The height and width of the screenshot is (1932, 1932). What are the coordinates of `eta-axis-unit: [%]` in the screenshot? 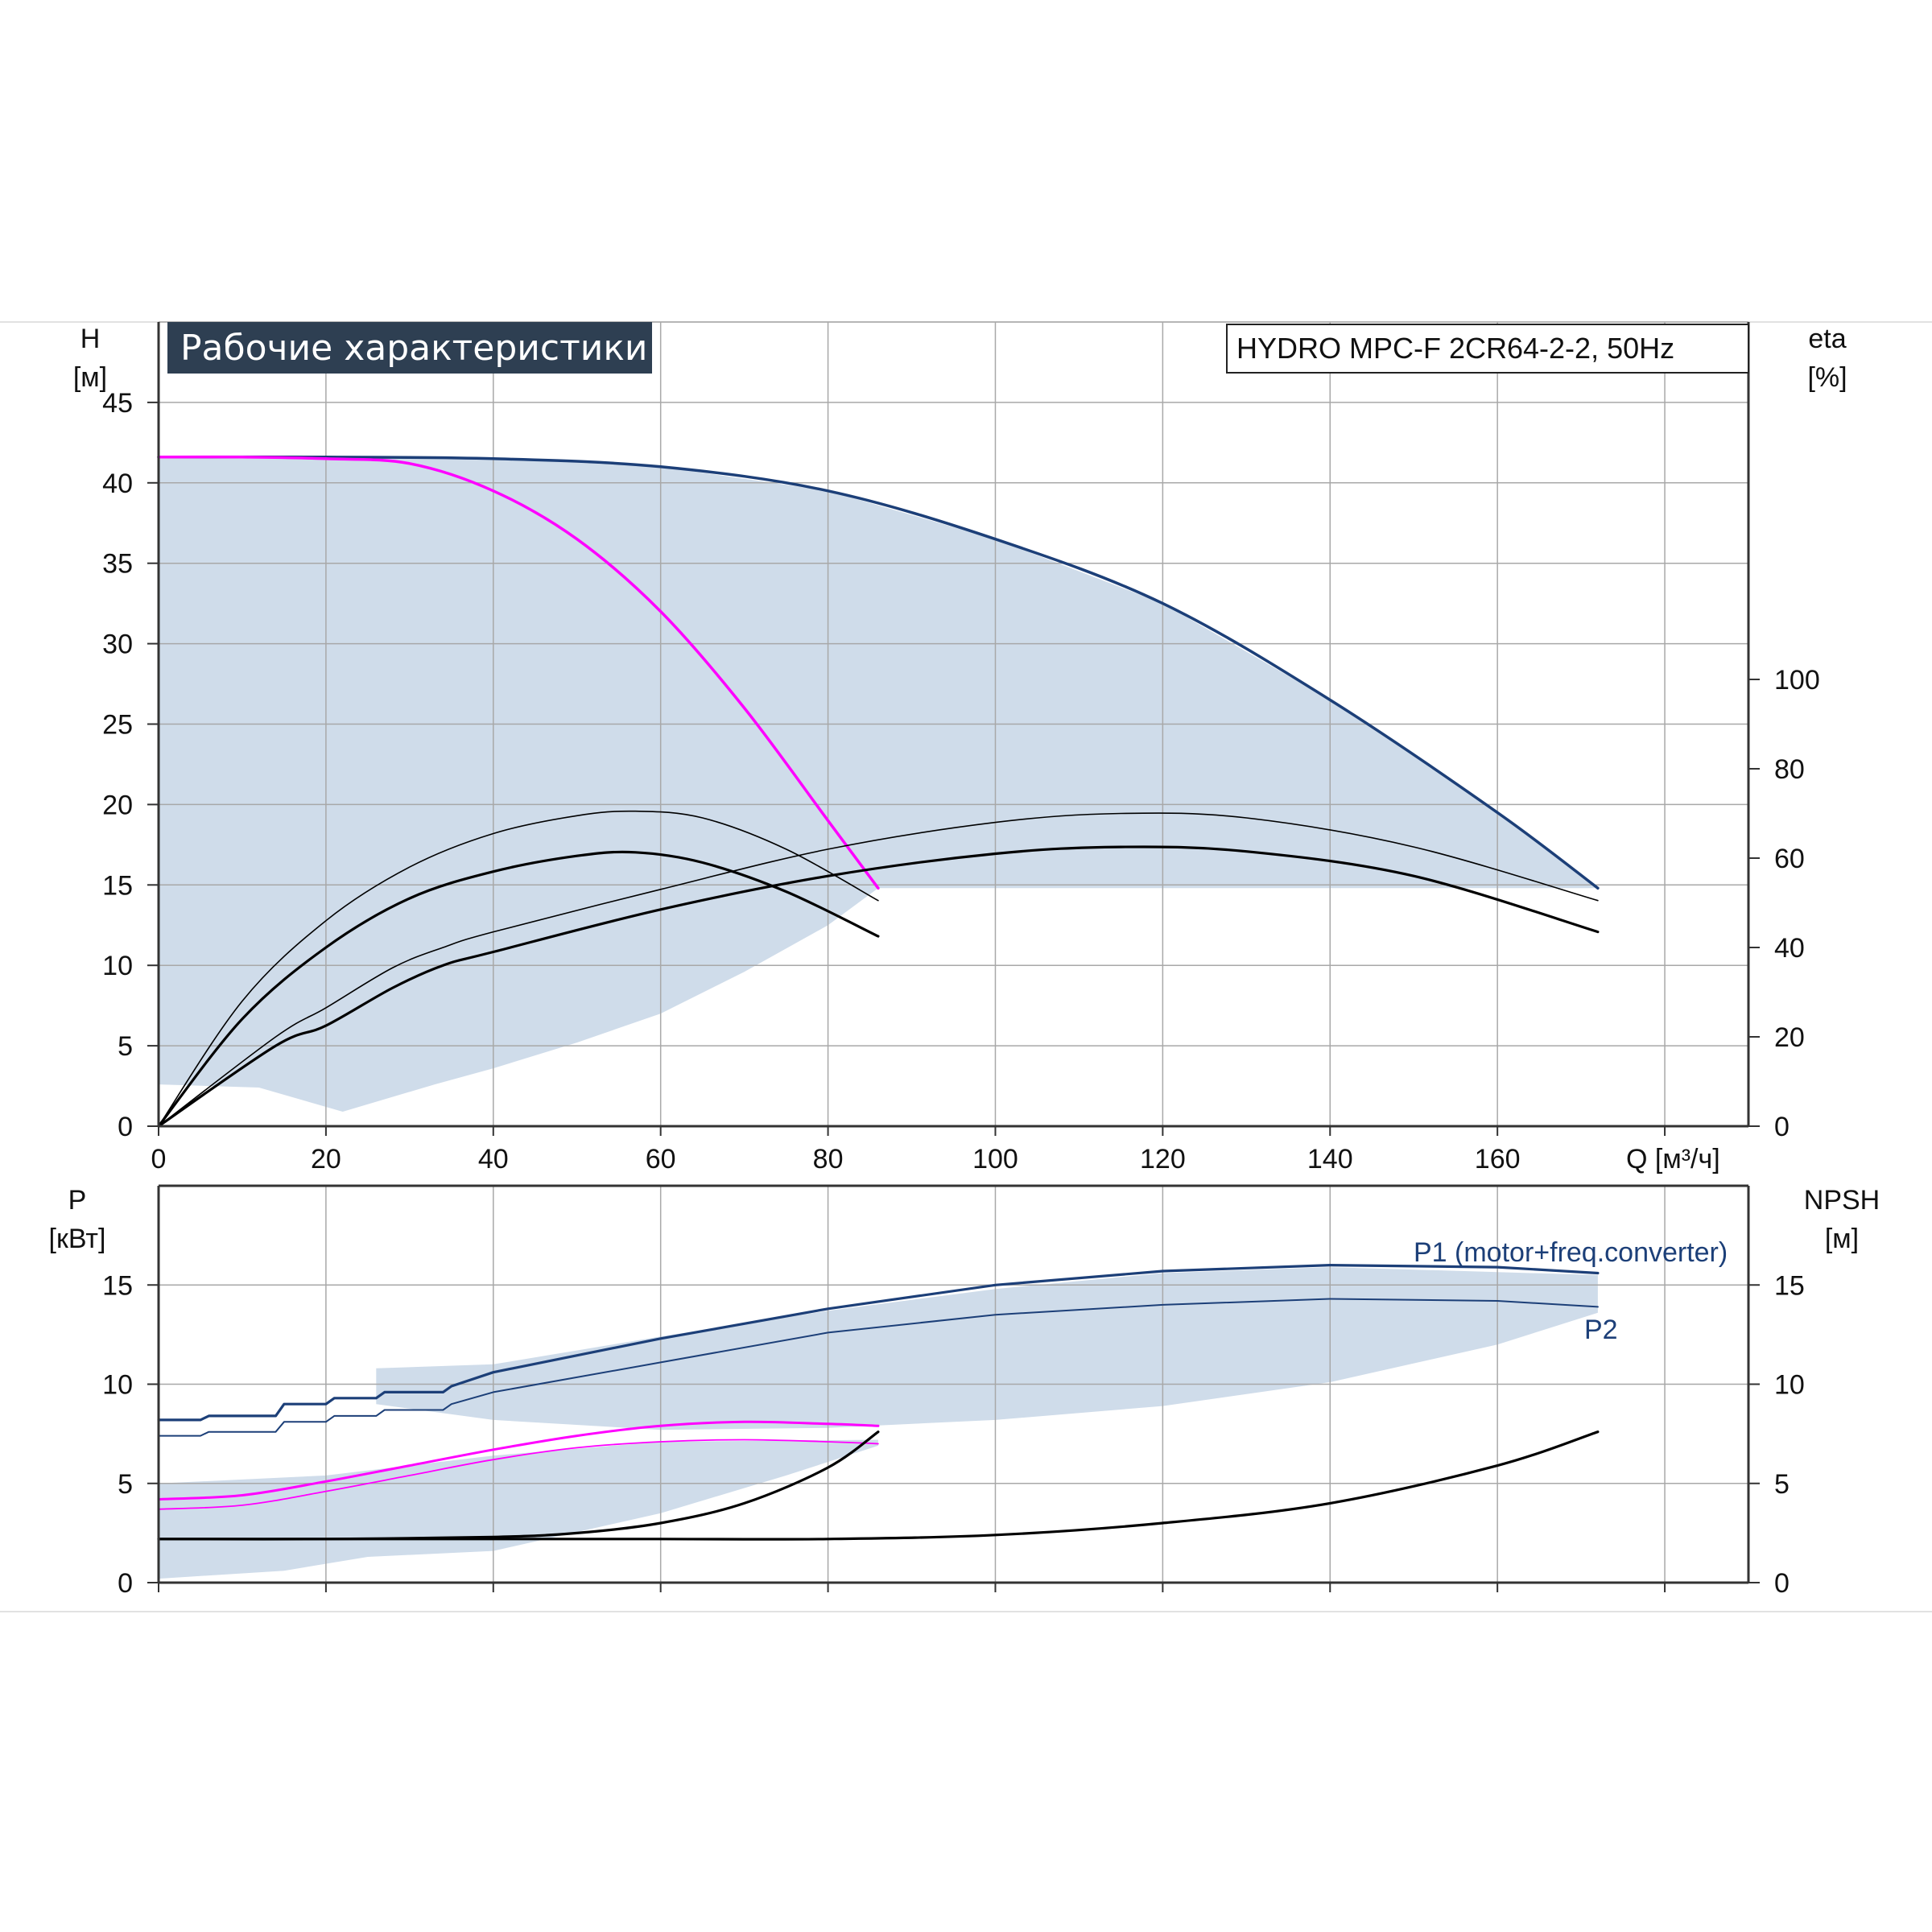 It's located at (1827, 377).